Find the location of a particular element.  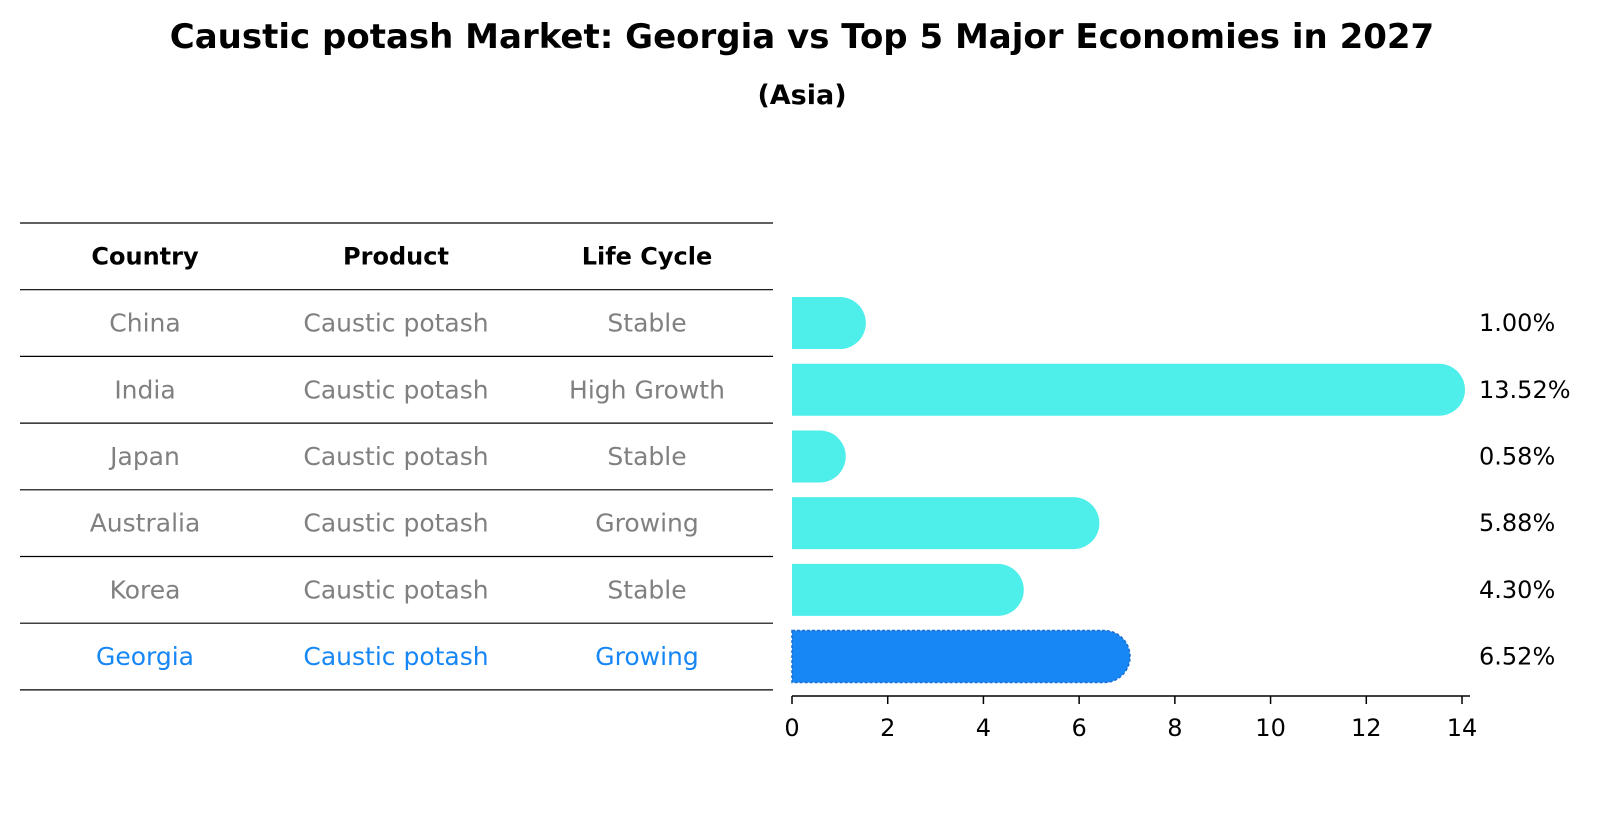

x-axis-tick-label: 4 is located at coordinates (983, 728).